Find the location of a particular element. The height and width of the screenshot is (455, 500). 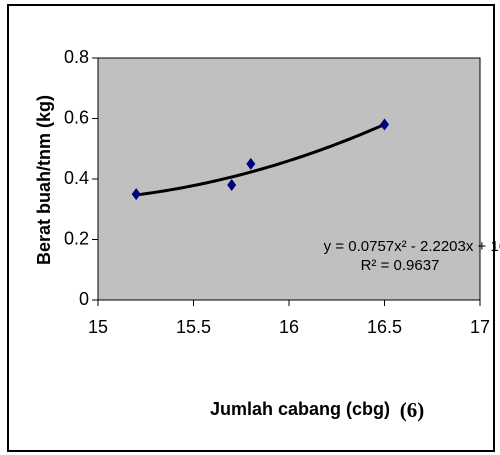

y-tick-label: 0.2 is located at coordinates (76, 238).